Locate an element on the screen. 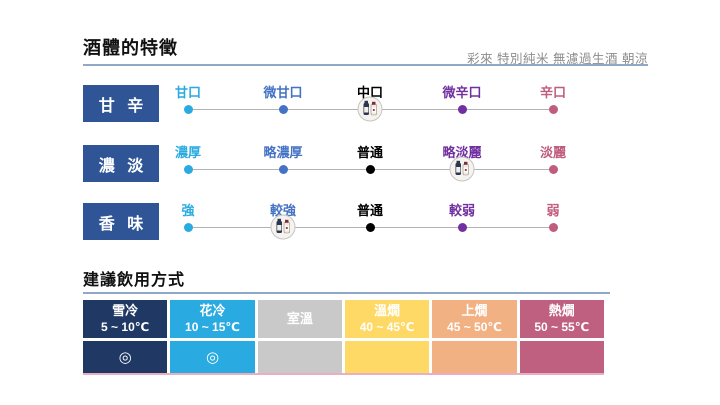  scale-row: 香 味 強 較強 普通 較弱 弱 is located at coordinates (360, 228).